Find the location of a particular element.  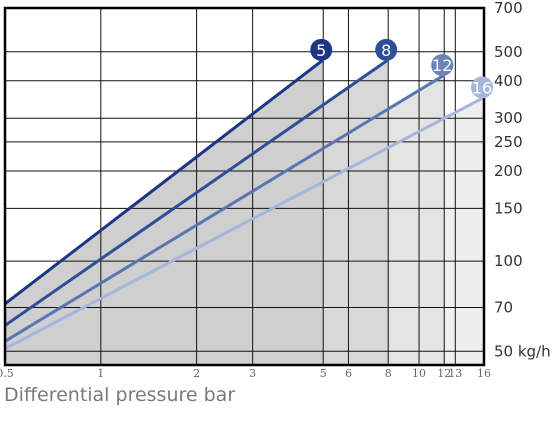

x-tick-label: 3 is located at coordinates (252, 373).